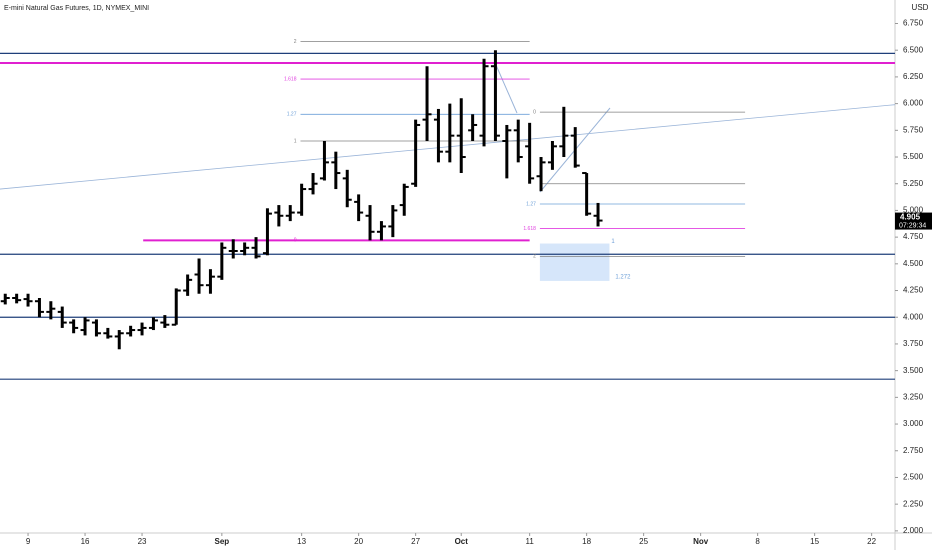  I want to click on y-tick-label: 3.500, so click(913, 370).